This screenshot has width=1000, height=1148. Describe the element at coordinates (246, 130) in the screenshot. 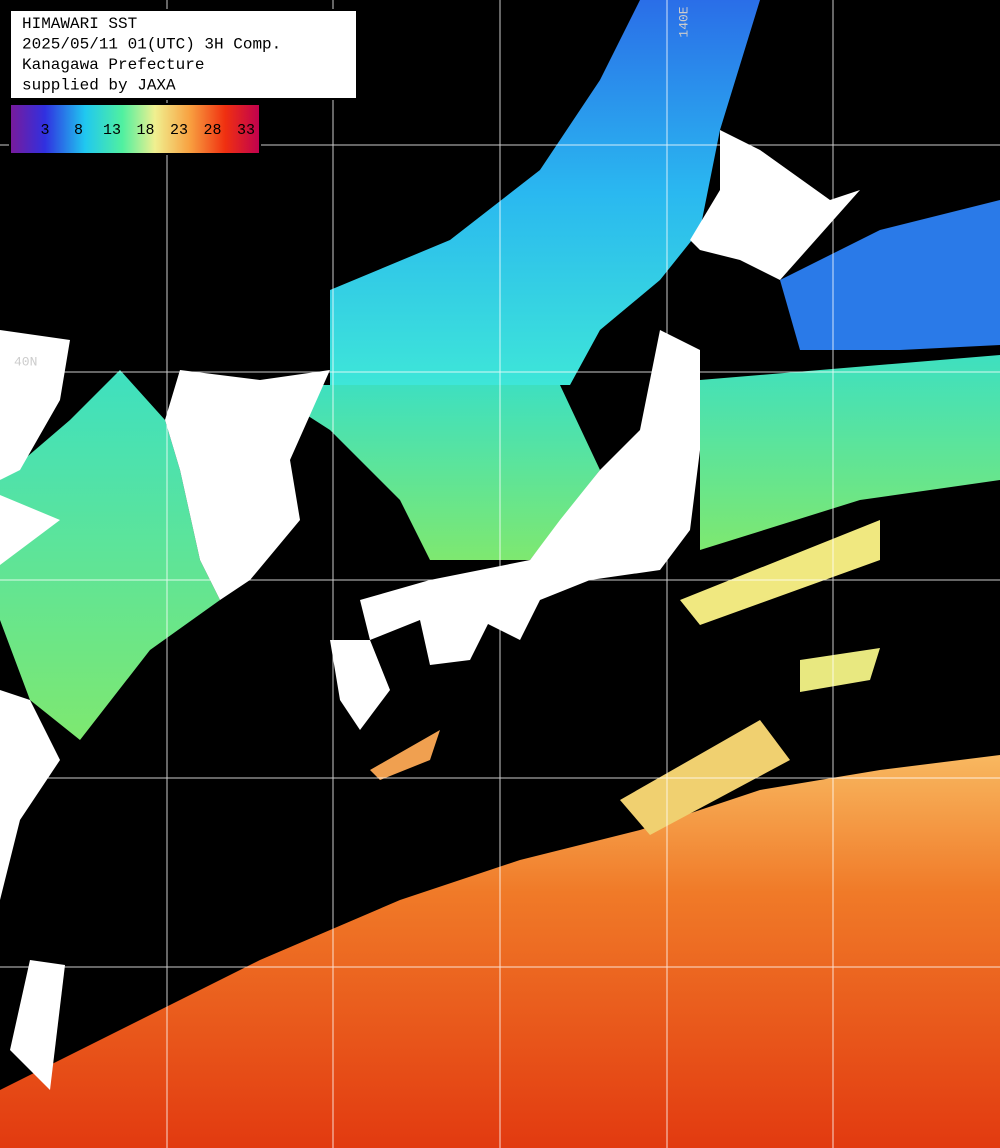

I see `colorbar-tick-label: 33` at that location.